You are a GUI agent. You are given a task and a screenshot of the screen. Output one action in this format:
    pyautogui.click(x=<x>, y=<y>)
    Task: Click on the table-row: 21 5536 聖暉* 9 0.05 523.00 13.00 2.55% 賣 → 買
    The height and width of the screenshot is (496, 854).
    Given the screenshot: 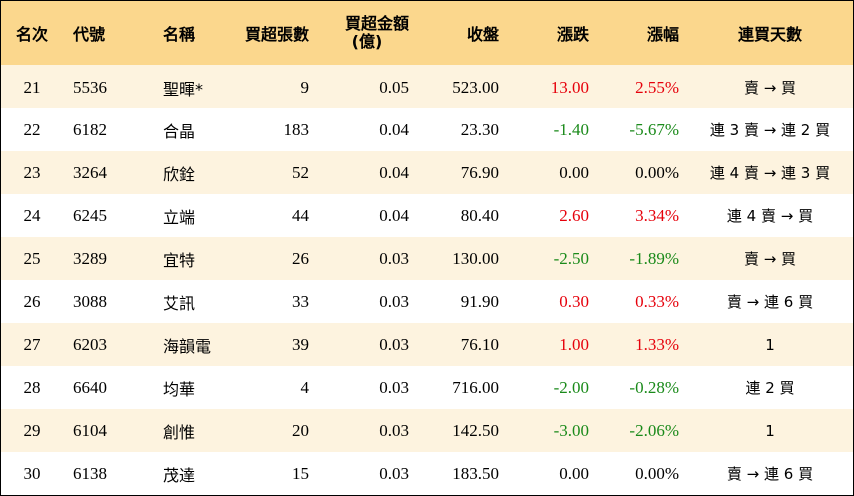 What is the action you would take?
    pyautogui.click(x=427, y=86)
    